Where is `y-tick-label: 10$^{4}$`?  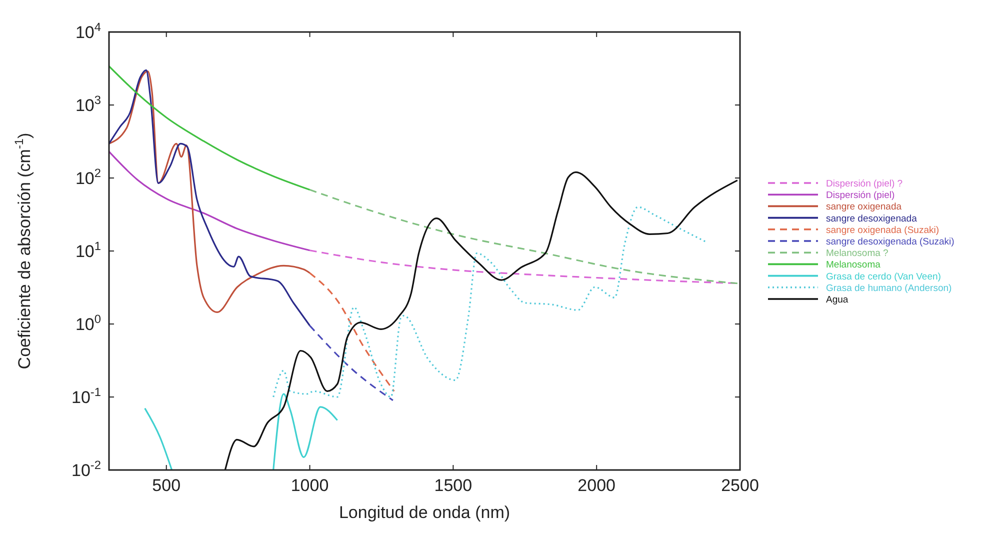
y-tick-label: 10$^{4}$ is located at coordinates (88, 31).